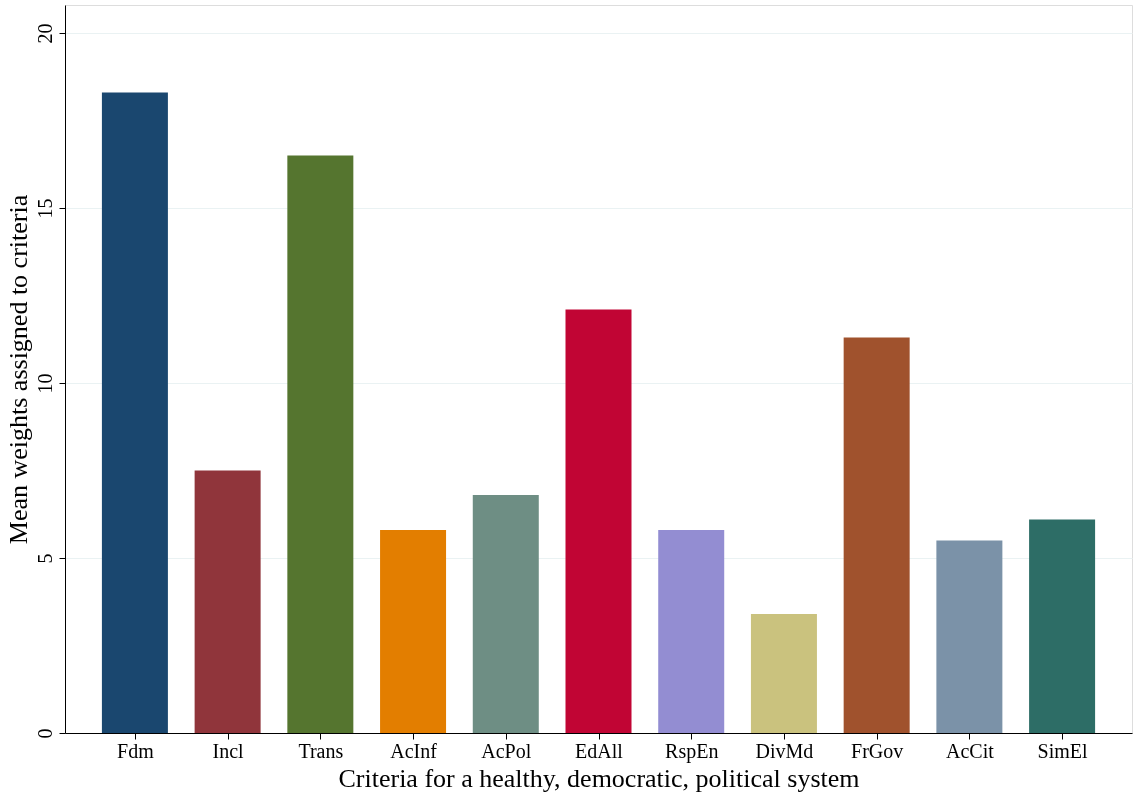 This screenshot has width=1137, height=796. I want to click on x-tick-label: AcCit, so click(970, 750).